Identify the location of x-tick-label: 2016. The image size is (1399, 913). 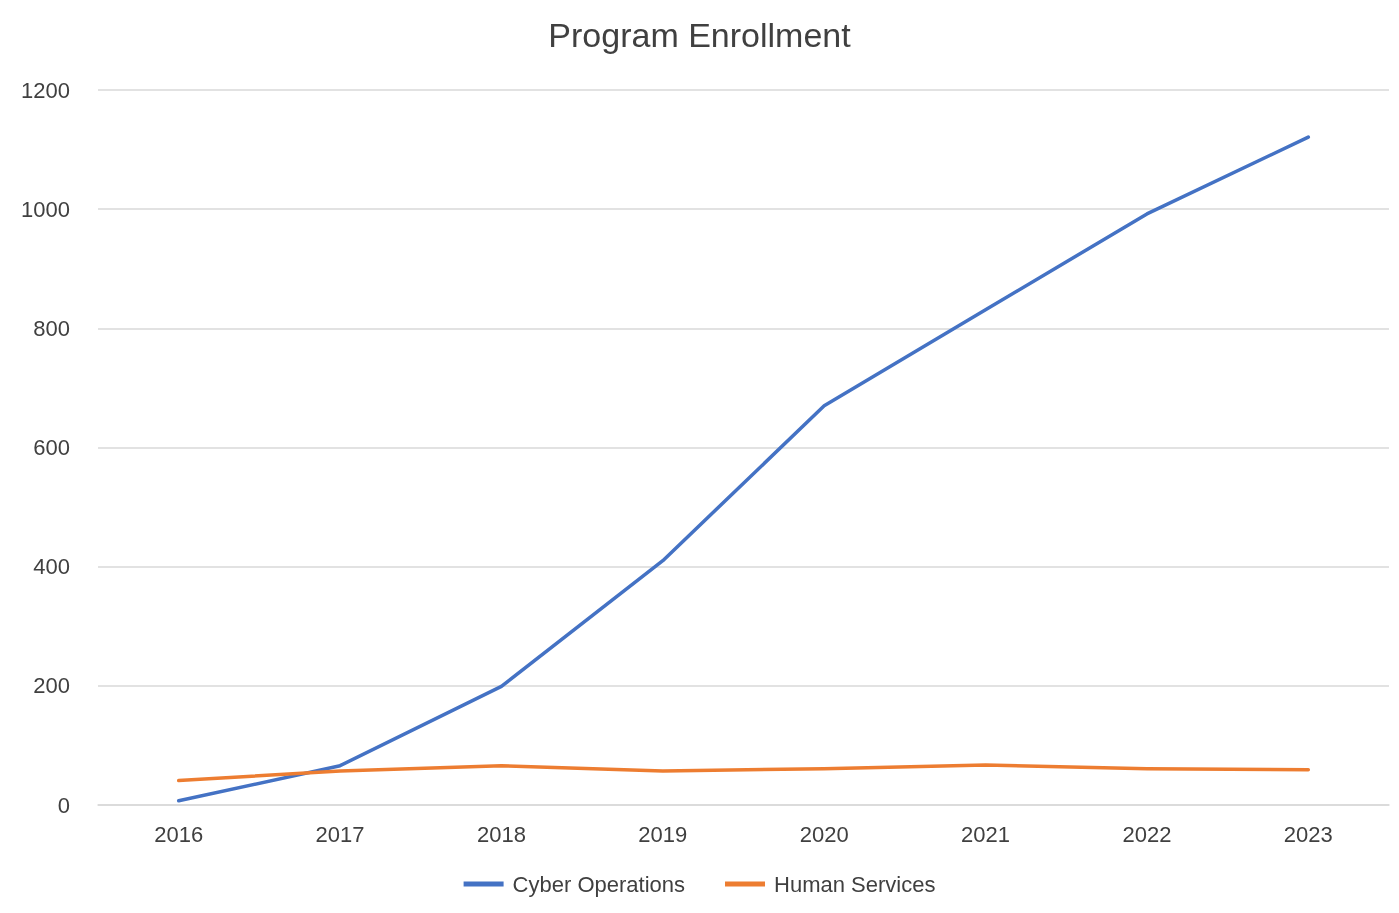
(179, 834).